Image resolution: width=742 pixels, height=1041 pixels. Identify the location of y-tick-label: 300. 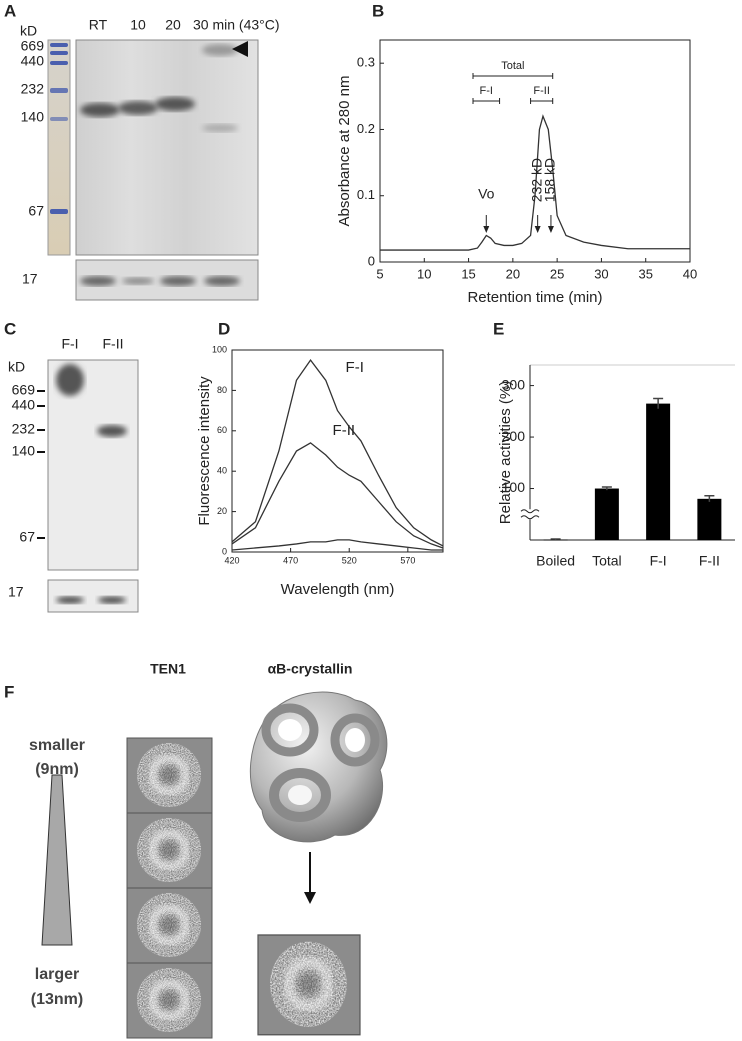
(514, 384).